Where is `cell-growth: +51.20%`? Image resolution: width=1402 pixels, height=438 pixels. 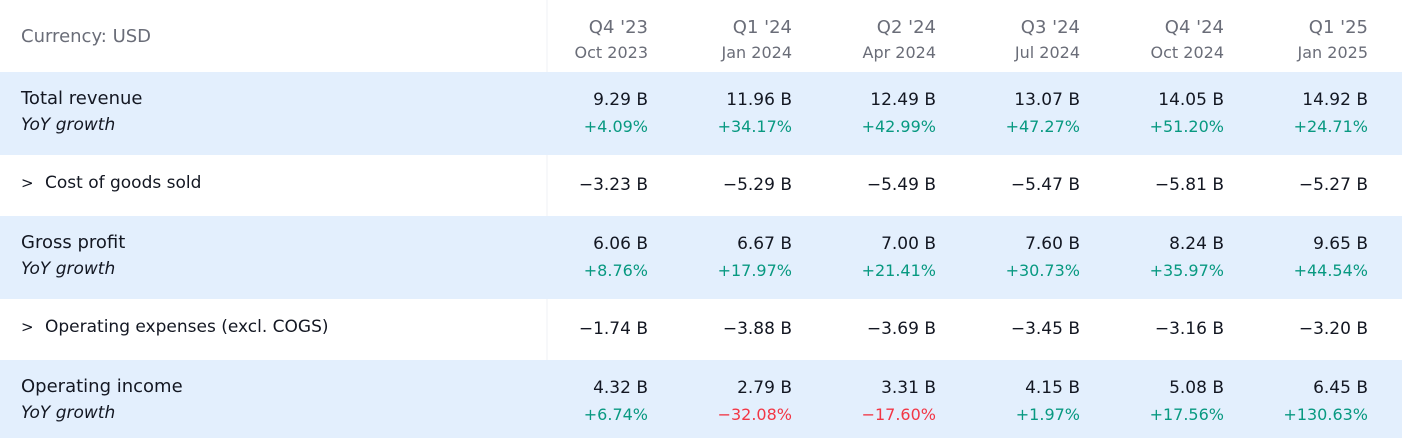 cell-growth: +51.20% is located at coordinates (1186, 126).